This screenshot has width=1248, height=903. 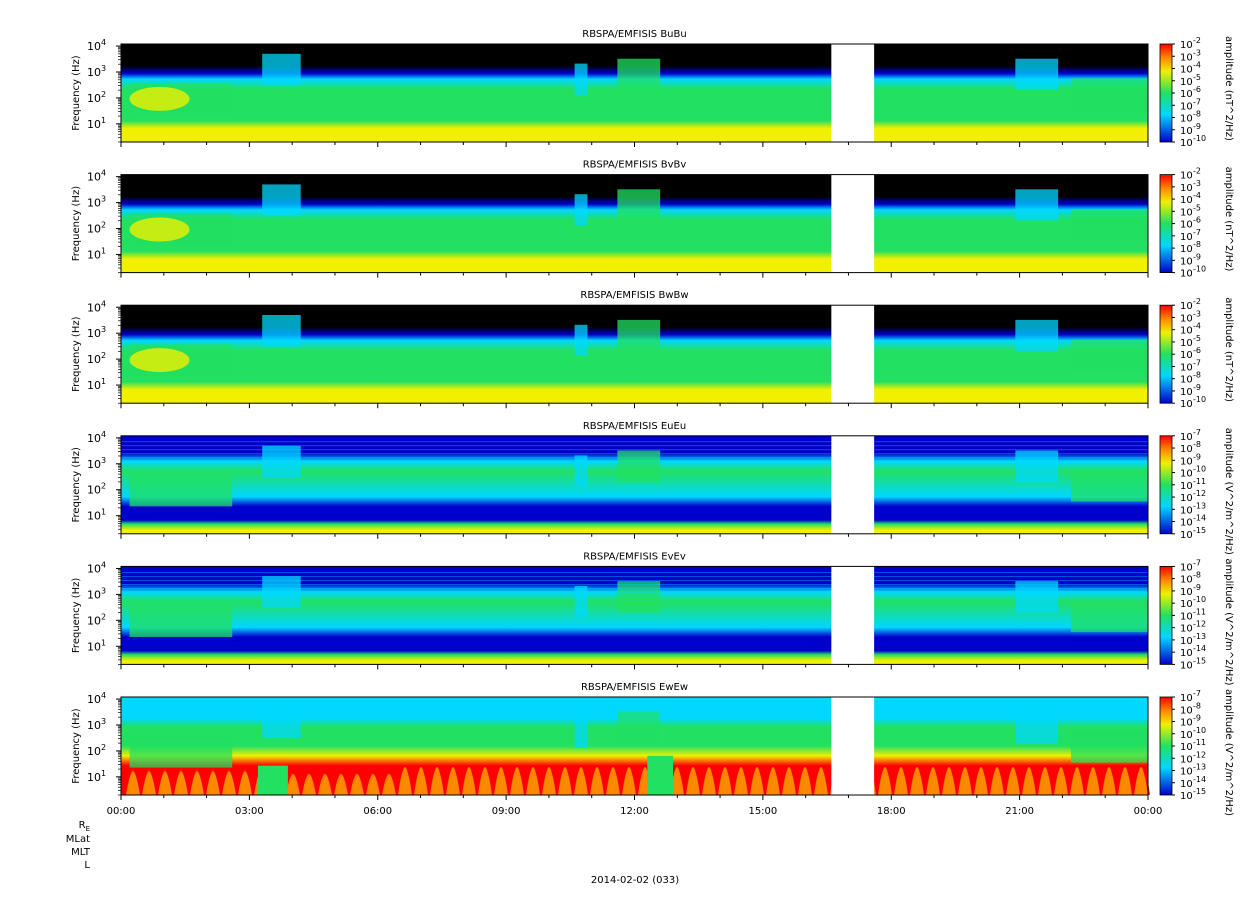 What do you see at coordinates (103, 381) in the screenshot?
I see `y-tick-exponent: 1` at bounding box center [103, 381].